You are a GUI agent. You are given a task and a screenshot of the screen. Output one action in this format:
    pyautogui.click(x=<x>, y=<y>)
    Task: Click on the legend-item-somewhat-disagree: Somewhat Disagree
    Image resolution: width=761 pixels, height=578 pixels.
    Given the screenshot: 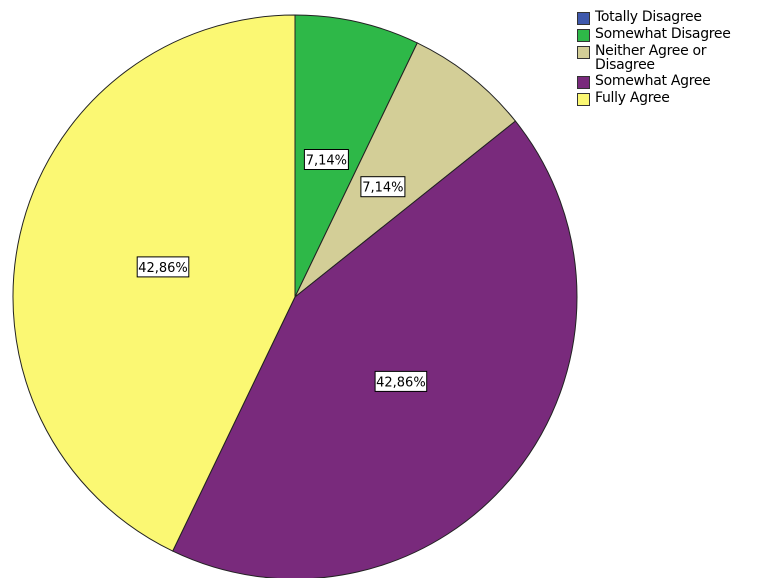 What is the action you would take?
    pyautogui.click(x=669, y=34)
    